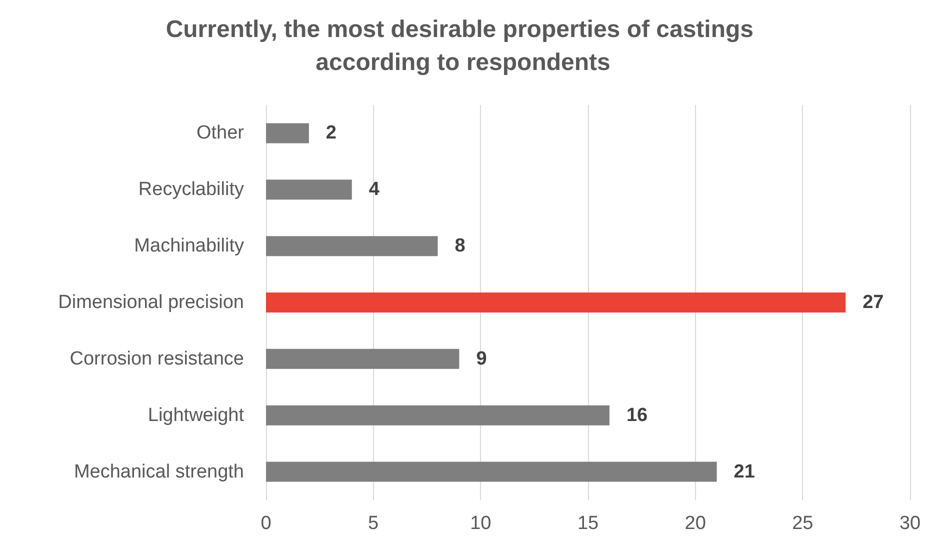  What do you see at coordinates (374, 189) in the screenshot?
I see `data-label: 4` at bounding box center [374, 189].